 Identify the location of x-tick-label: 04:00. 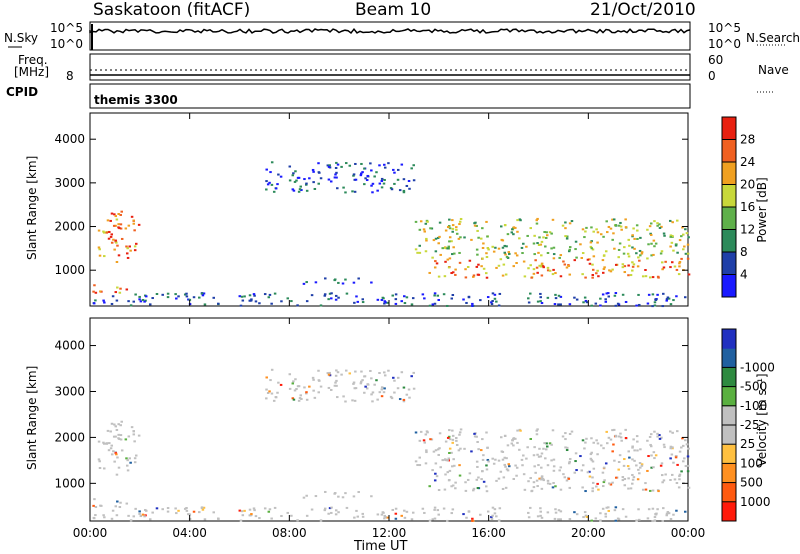
(189, 533).